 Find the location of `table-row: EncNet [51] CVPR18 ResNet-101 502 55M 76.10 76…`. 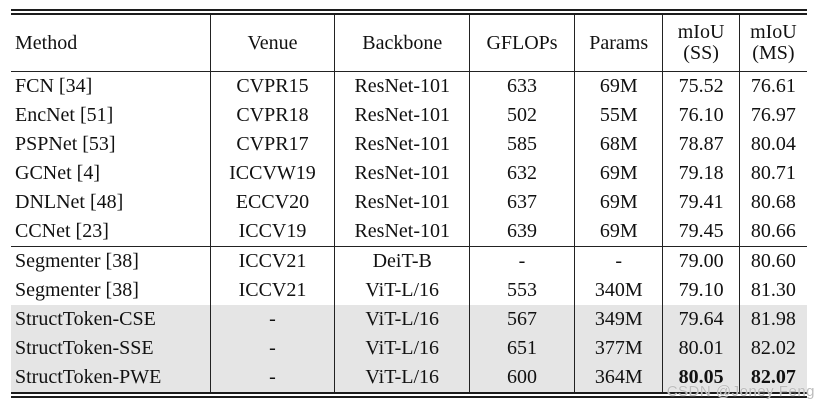

table-row: EncNet [51] CVPR18 ResNet-101 502 55M 76.10 76… is located at coordinates (409, 115).